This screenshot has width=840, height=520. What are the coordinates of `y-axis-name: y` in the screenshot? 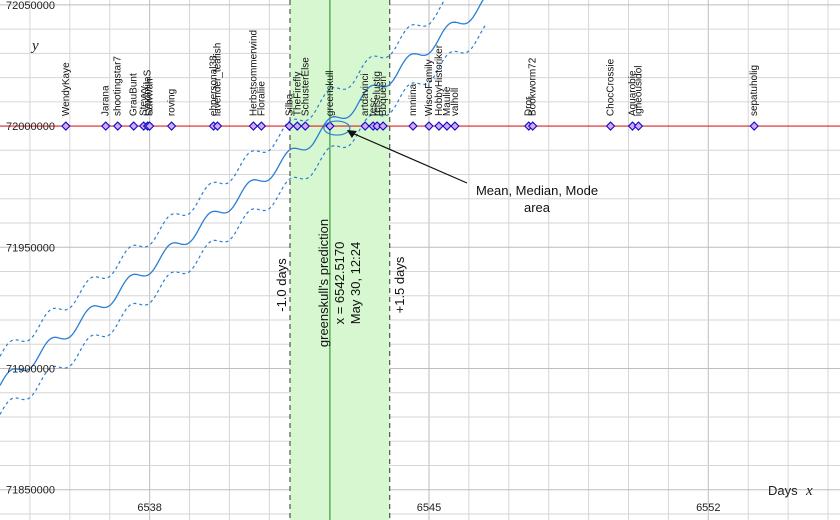 It's located at (34, 46).